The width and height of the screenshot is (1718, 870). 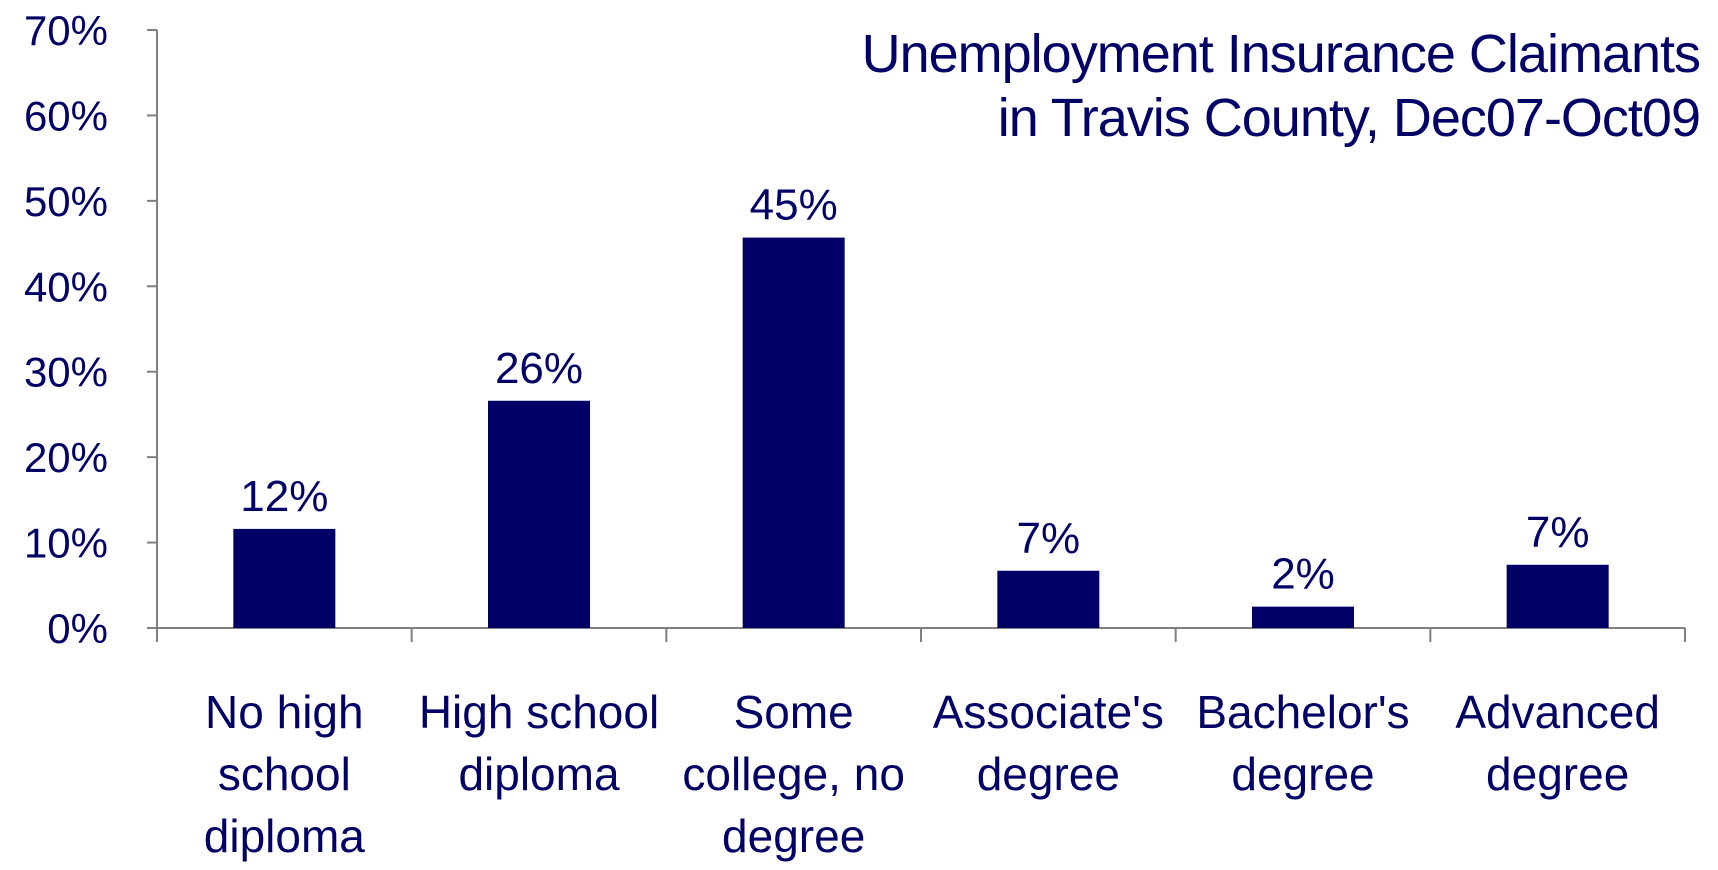 I want to click on y-tick-label: 10%, so click(x=66, y=543).